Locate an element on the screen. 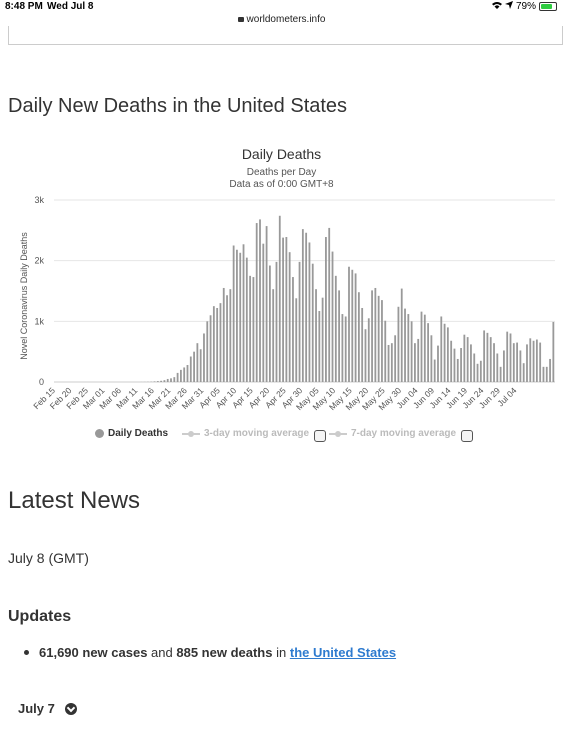 The image size is (563, 750). y-tick-labels: 0 1k 2k 3k is located at coordinates (39, 291).